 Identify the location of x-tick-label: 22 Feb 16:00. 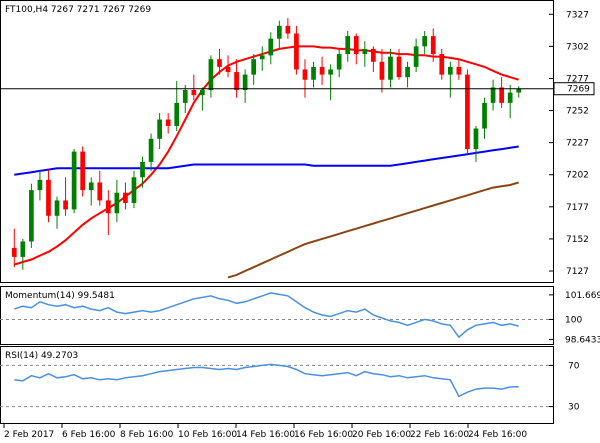
(439, 435).